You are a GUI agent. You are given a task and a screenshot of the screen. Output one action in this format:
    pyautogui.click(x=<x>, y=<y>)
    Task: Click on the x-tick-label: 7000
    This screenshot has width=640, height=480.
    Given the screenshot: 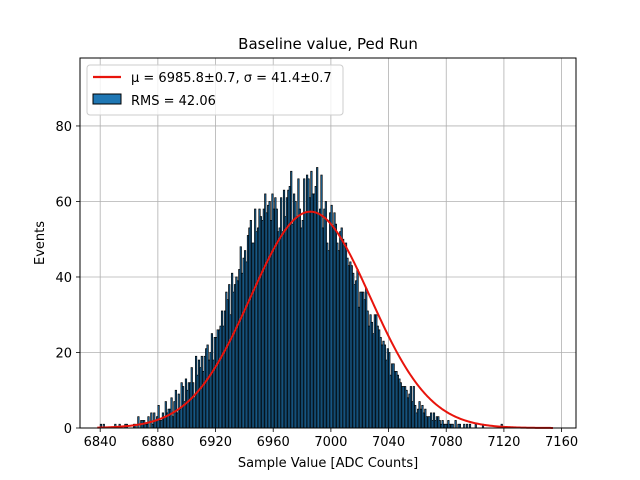 What is the action you would take?
    pyautogui.click(x=330, y=442)
    